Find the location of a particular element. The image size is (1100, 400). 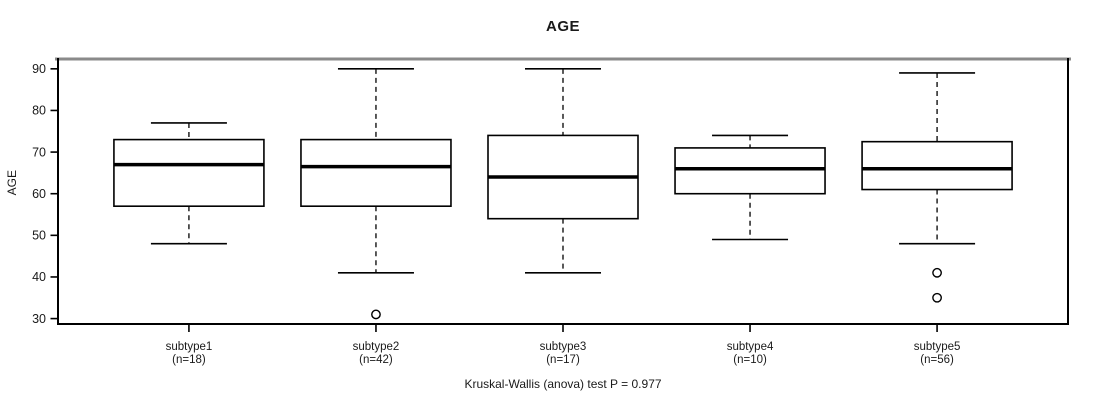

x-tick-sublabel-subtype3: (n=17) is located at coordinates (563, 360).